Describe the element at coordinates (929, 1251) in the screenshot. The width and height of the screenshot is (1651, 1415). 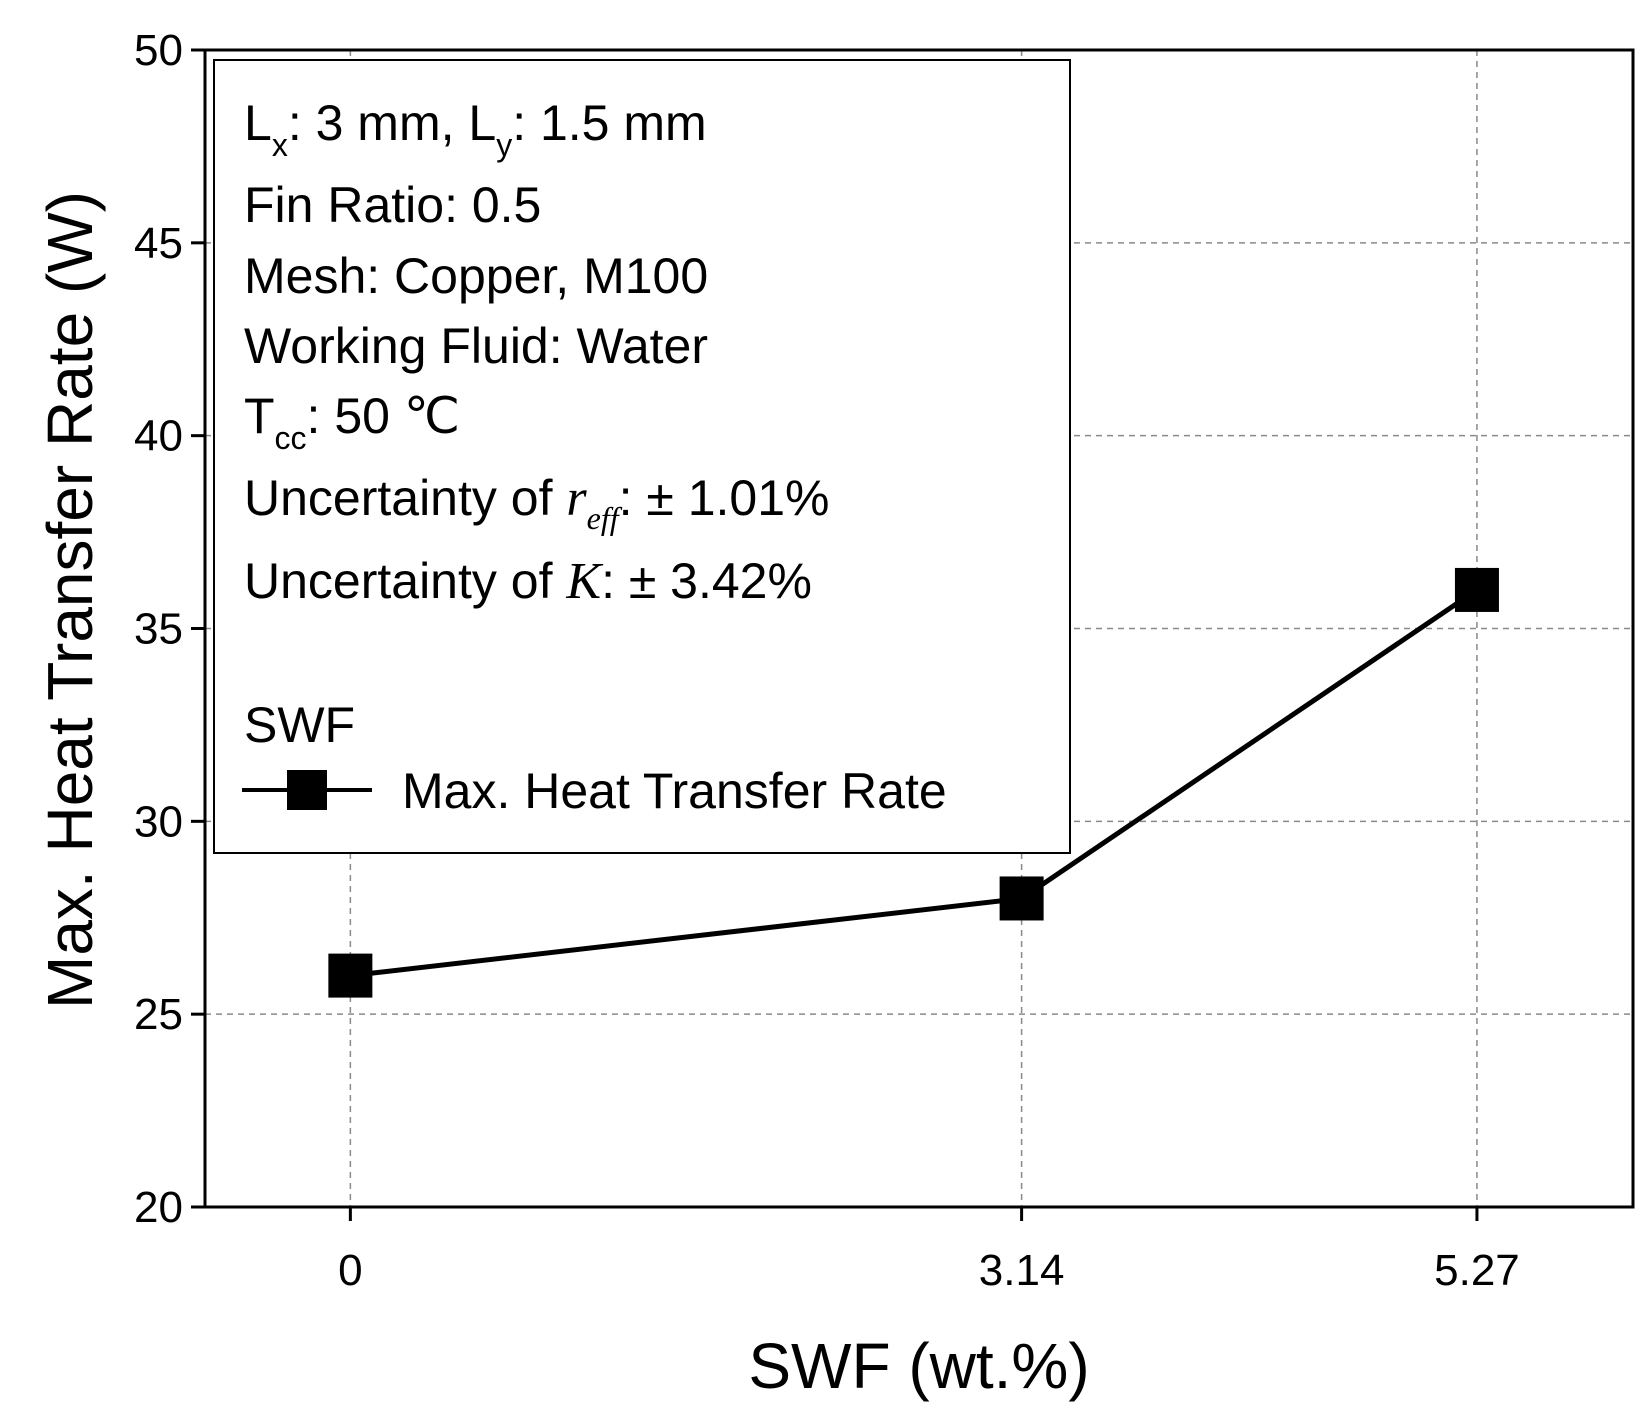
I see `x-axis: 0 3.14 5.27` at that location.